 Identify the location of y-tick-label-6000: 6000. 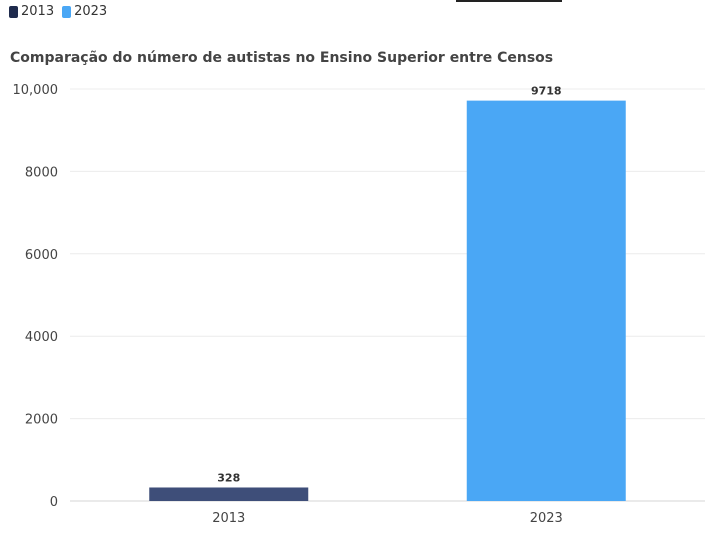
(41, 255).